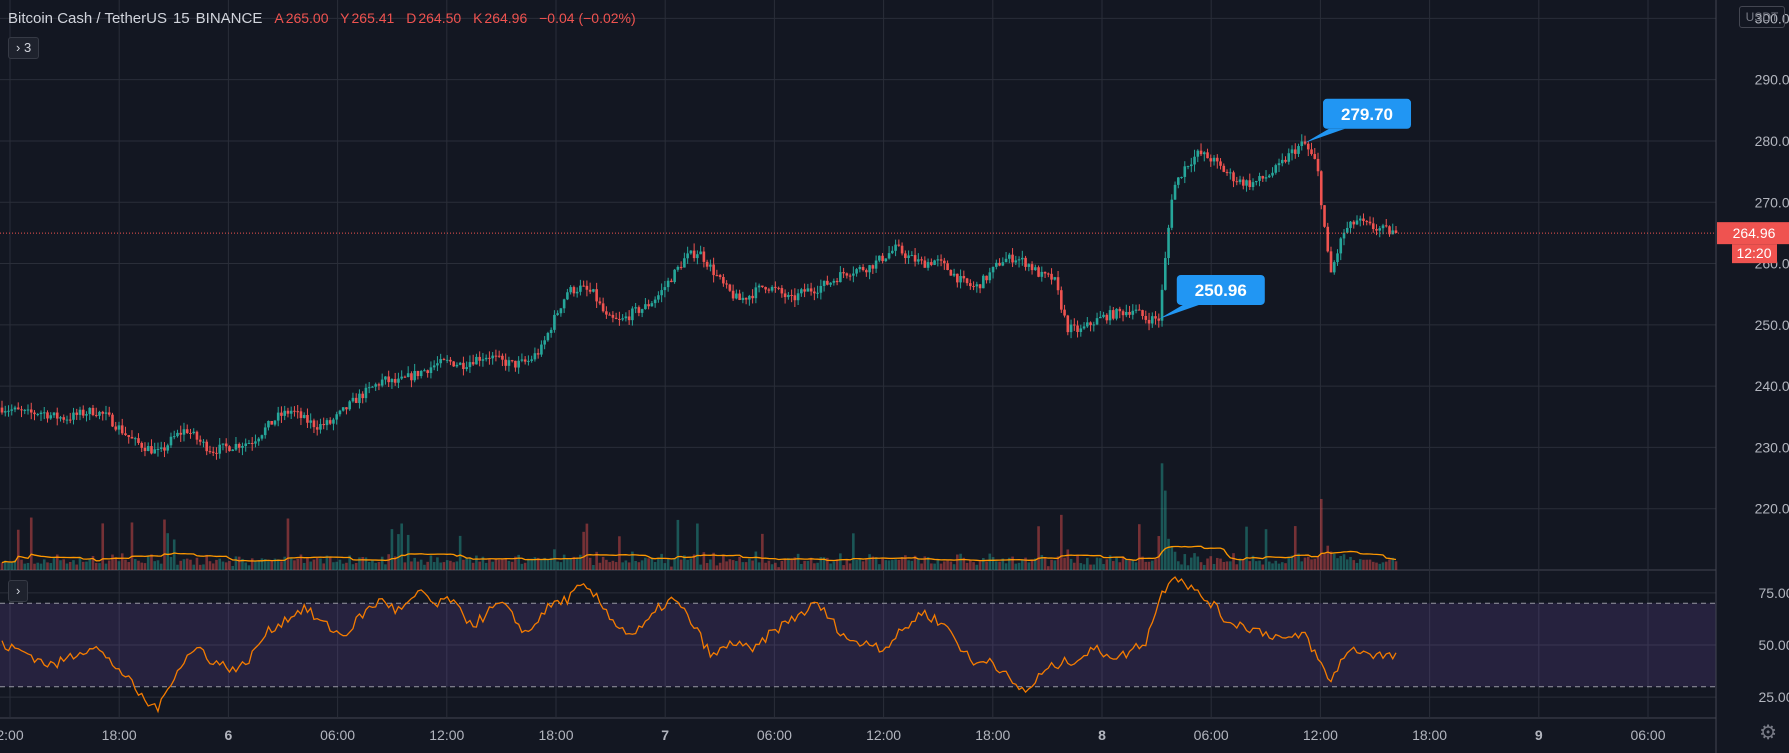  What do you see at coordinates (307, 18) in the screenshot?
I see `open-value: 265.00` at bounding box center [307, 18].